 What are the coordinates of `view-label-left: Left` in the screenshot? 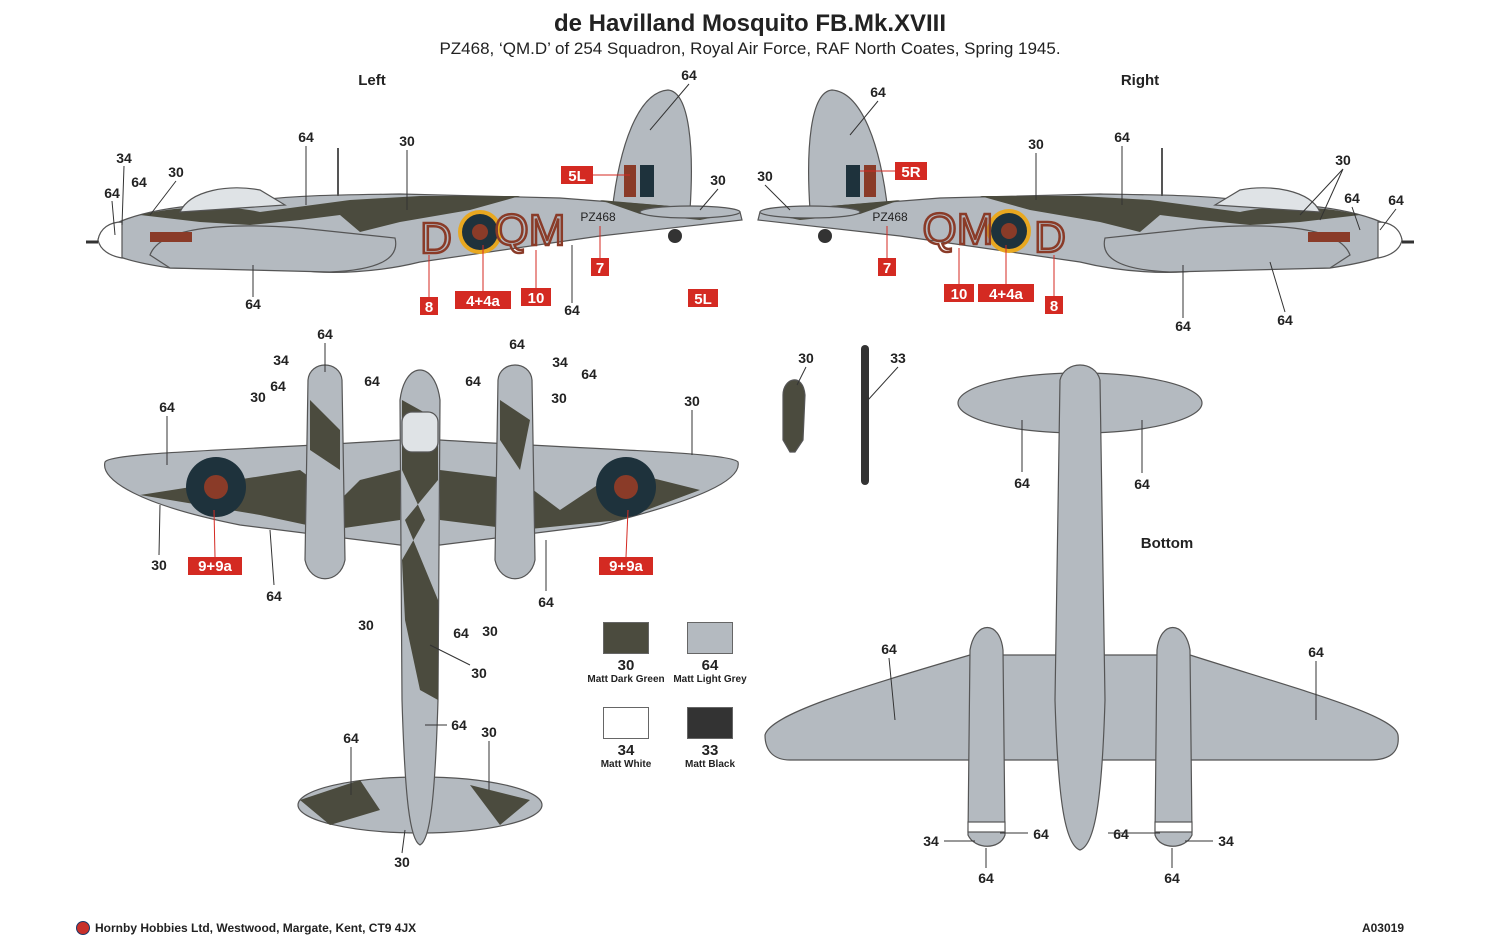 It's located at (372, 80).